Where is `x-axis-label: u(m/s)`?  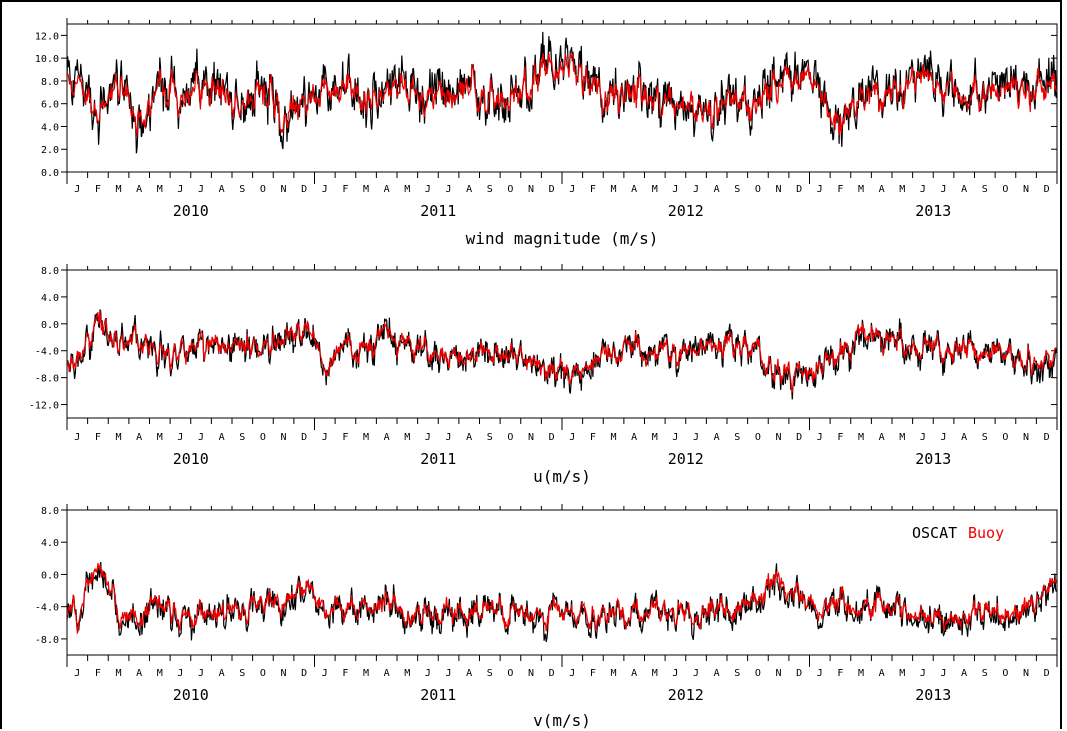
x-axis-label: u(m/s) is located at coordinates (562, 476).